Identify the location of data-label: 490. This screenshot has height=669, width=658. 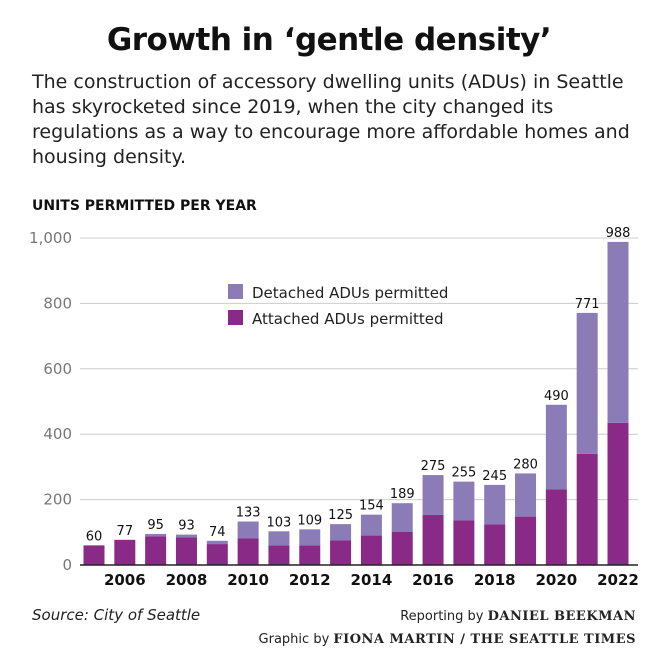
(556, 396).